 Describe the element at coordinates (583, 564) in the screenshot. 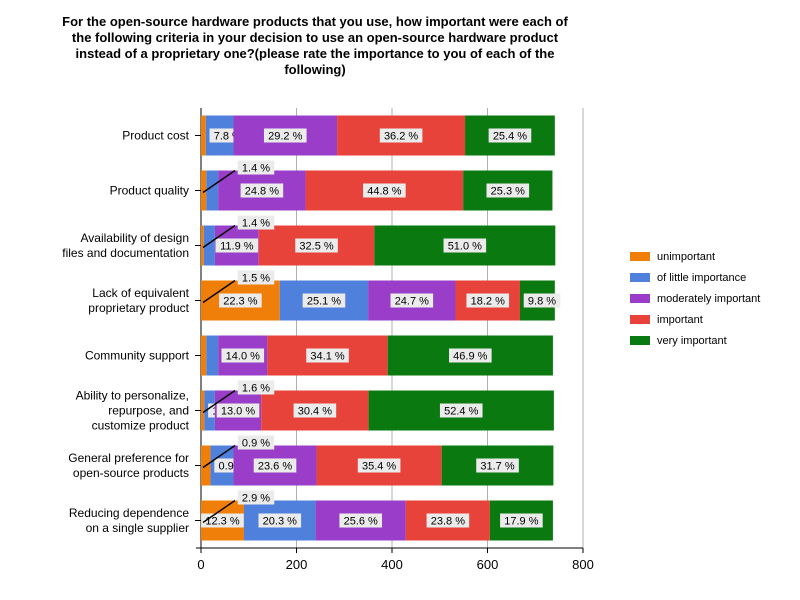

I see `x-tick-label: 800` at that location.